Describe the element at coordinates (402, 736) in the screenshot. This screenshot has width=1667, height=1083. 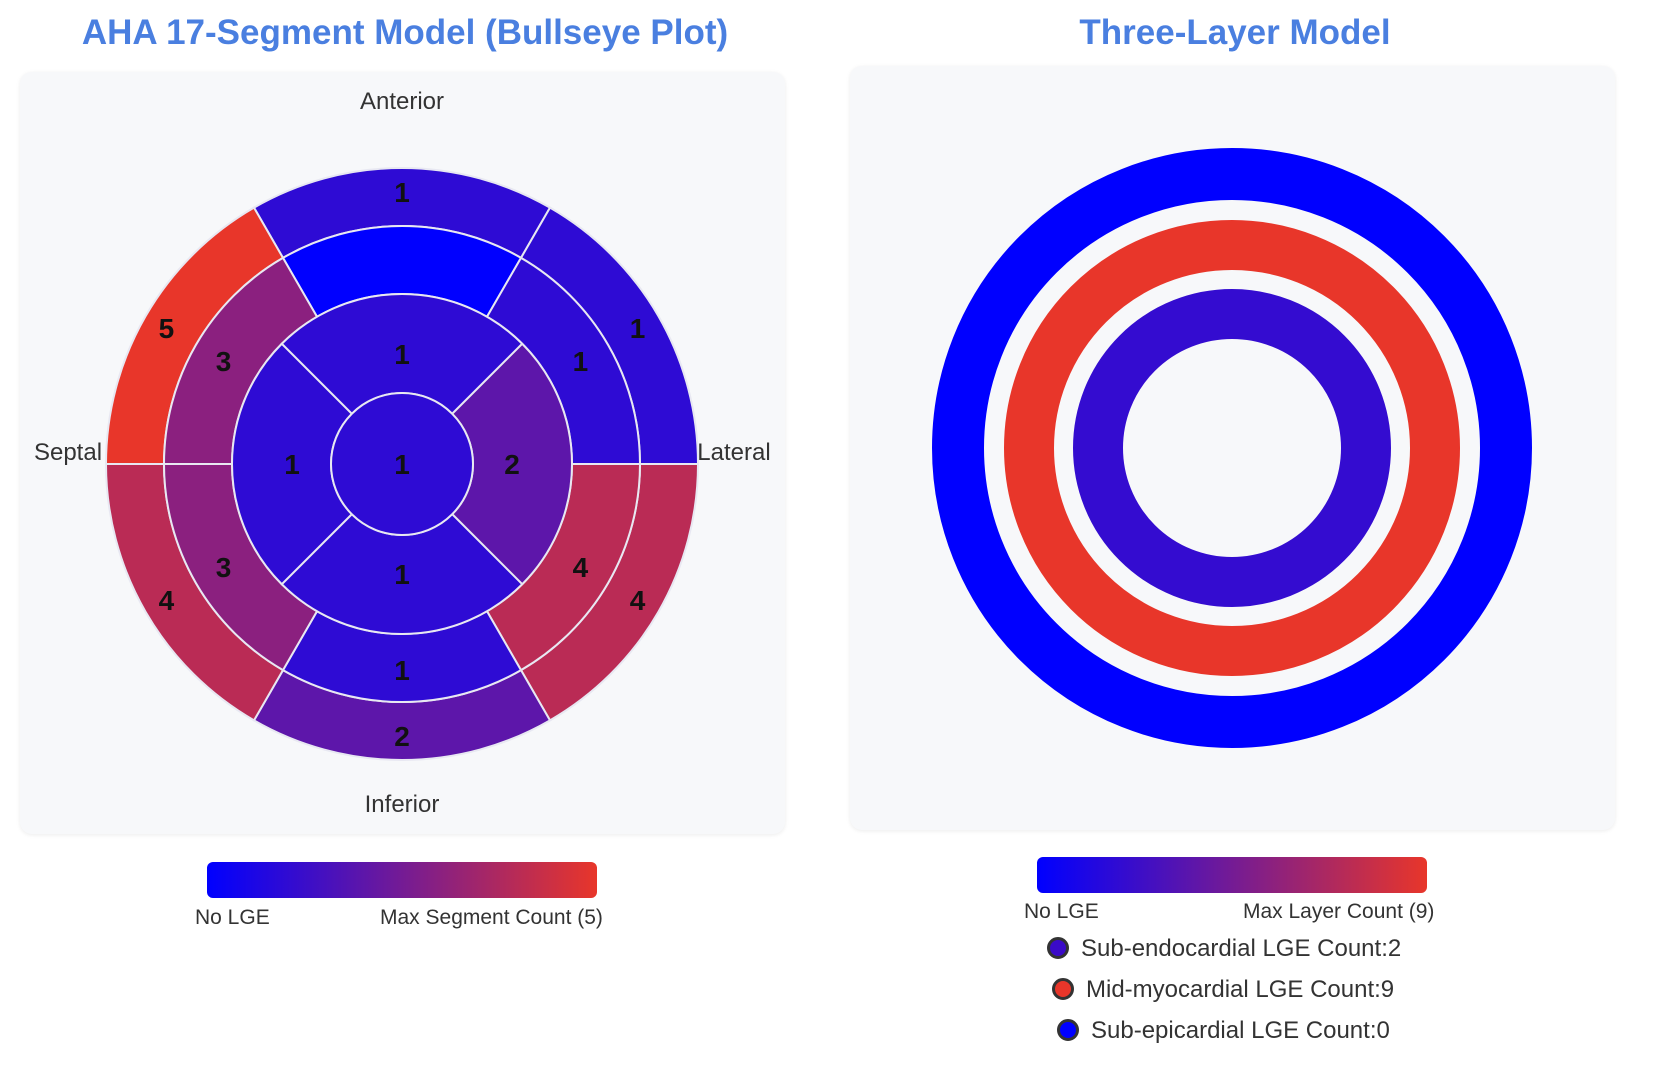
I see `segment-value-basal-inferior: 2` at that location.